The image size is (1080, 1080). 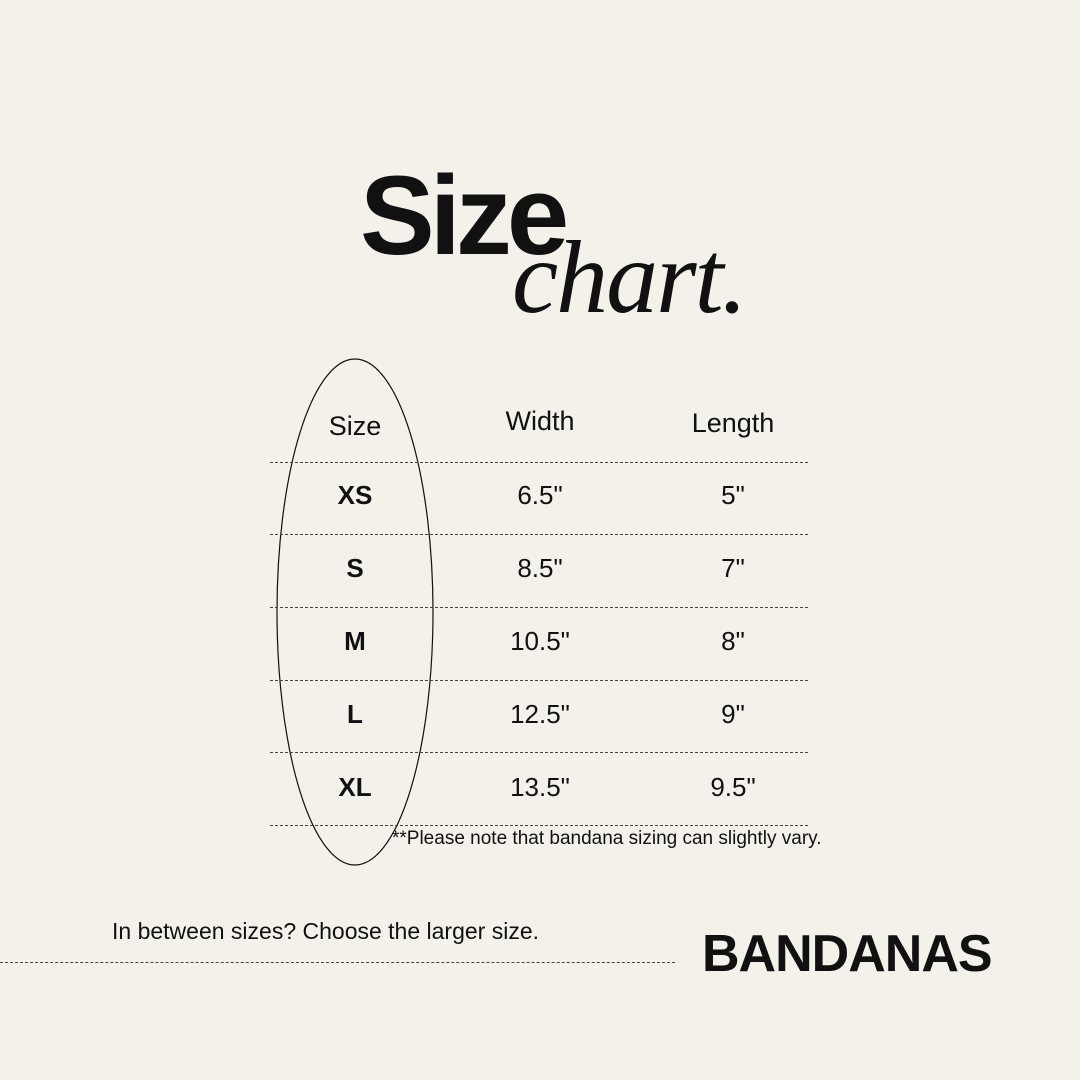 What do you see at coordinates (540, 568) in the screenshot?
I see `cell-width: 8.5"` at bounding box center [540, 568].